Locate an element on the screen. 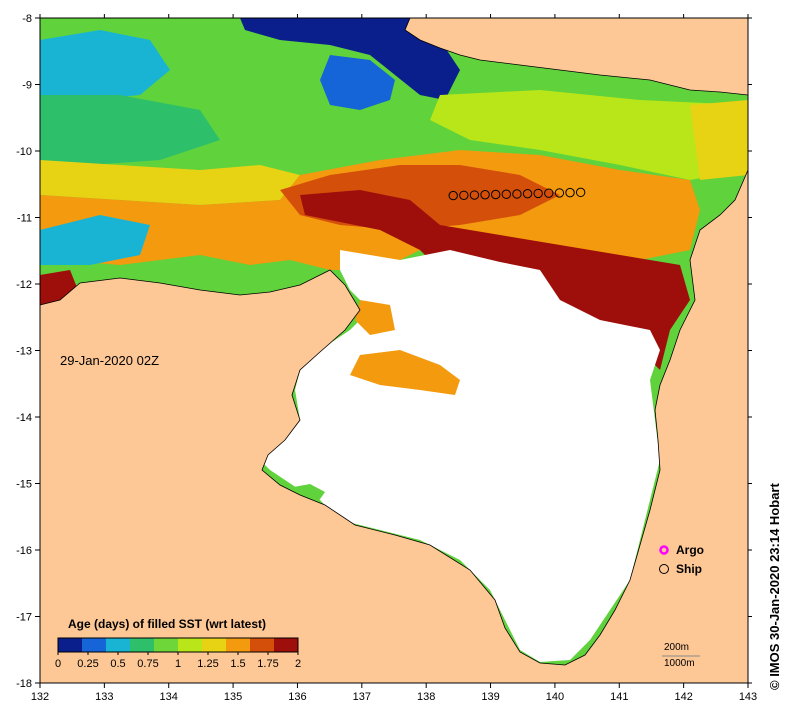  colorbar-label: 1.25 is located at coordinates (207, 664).